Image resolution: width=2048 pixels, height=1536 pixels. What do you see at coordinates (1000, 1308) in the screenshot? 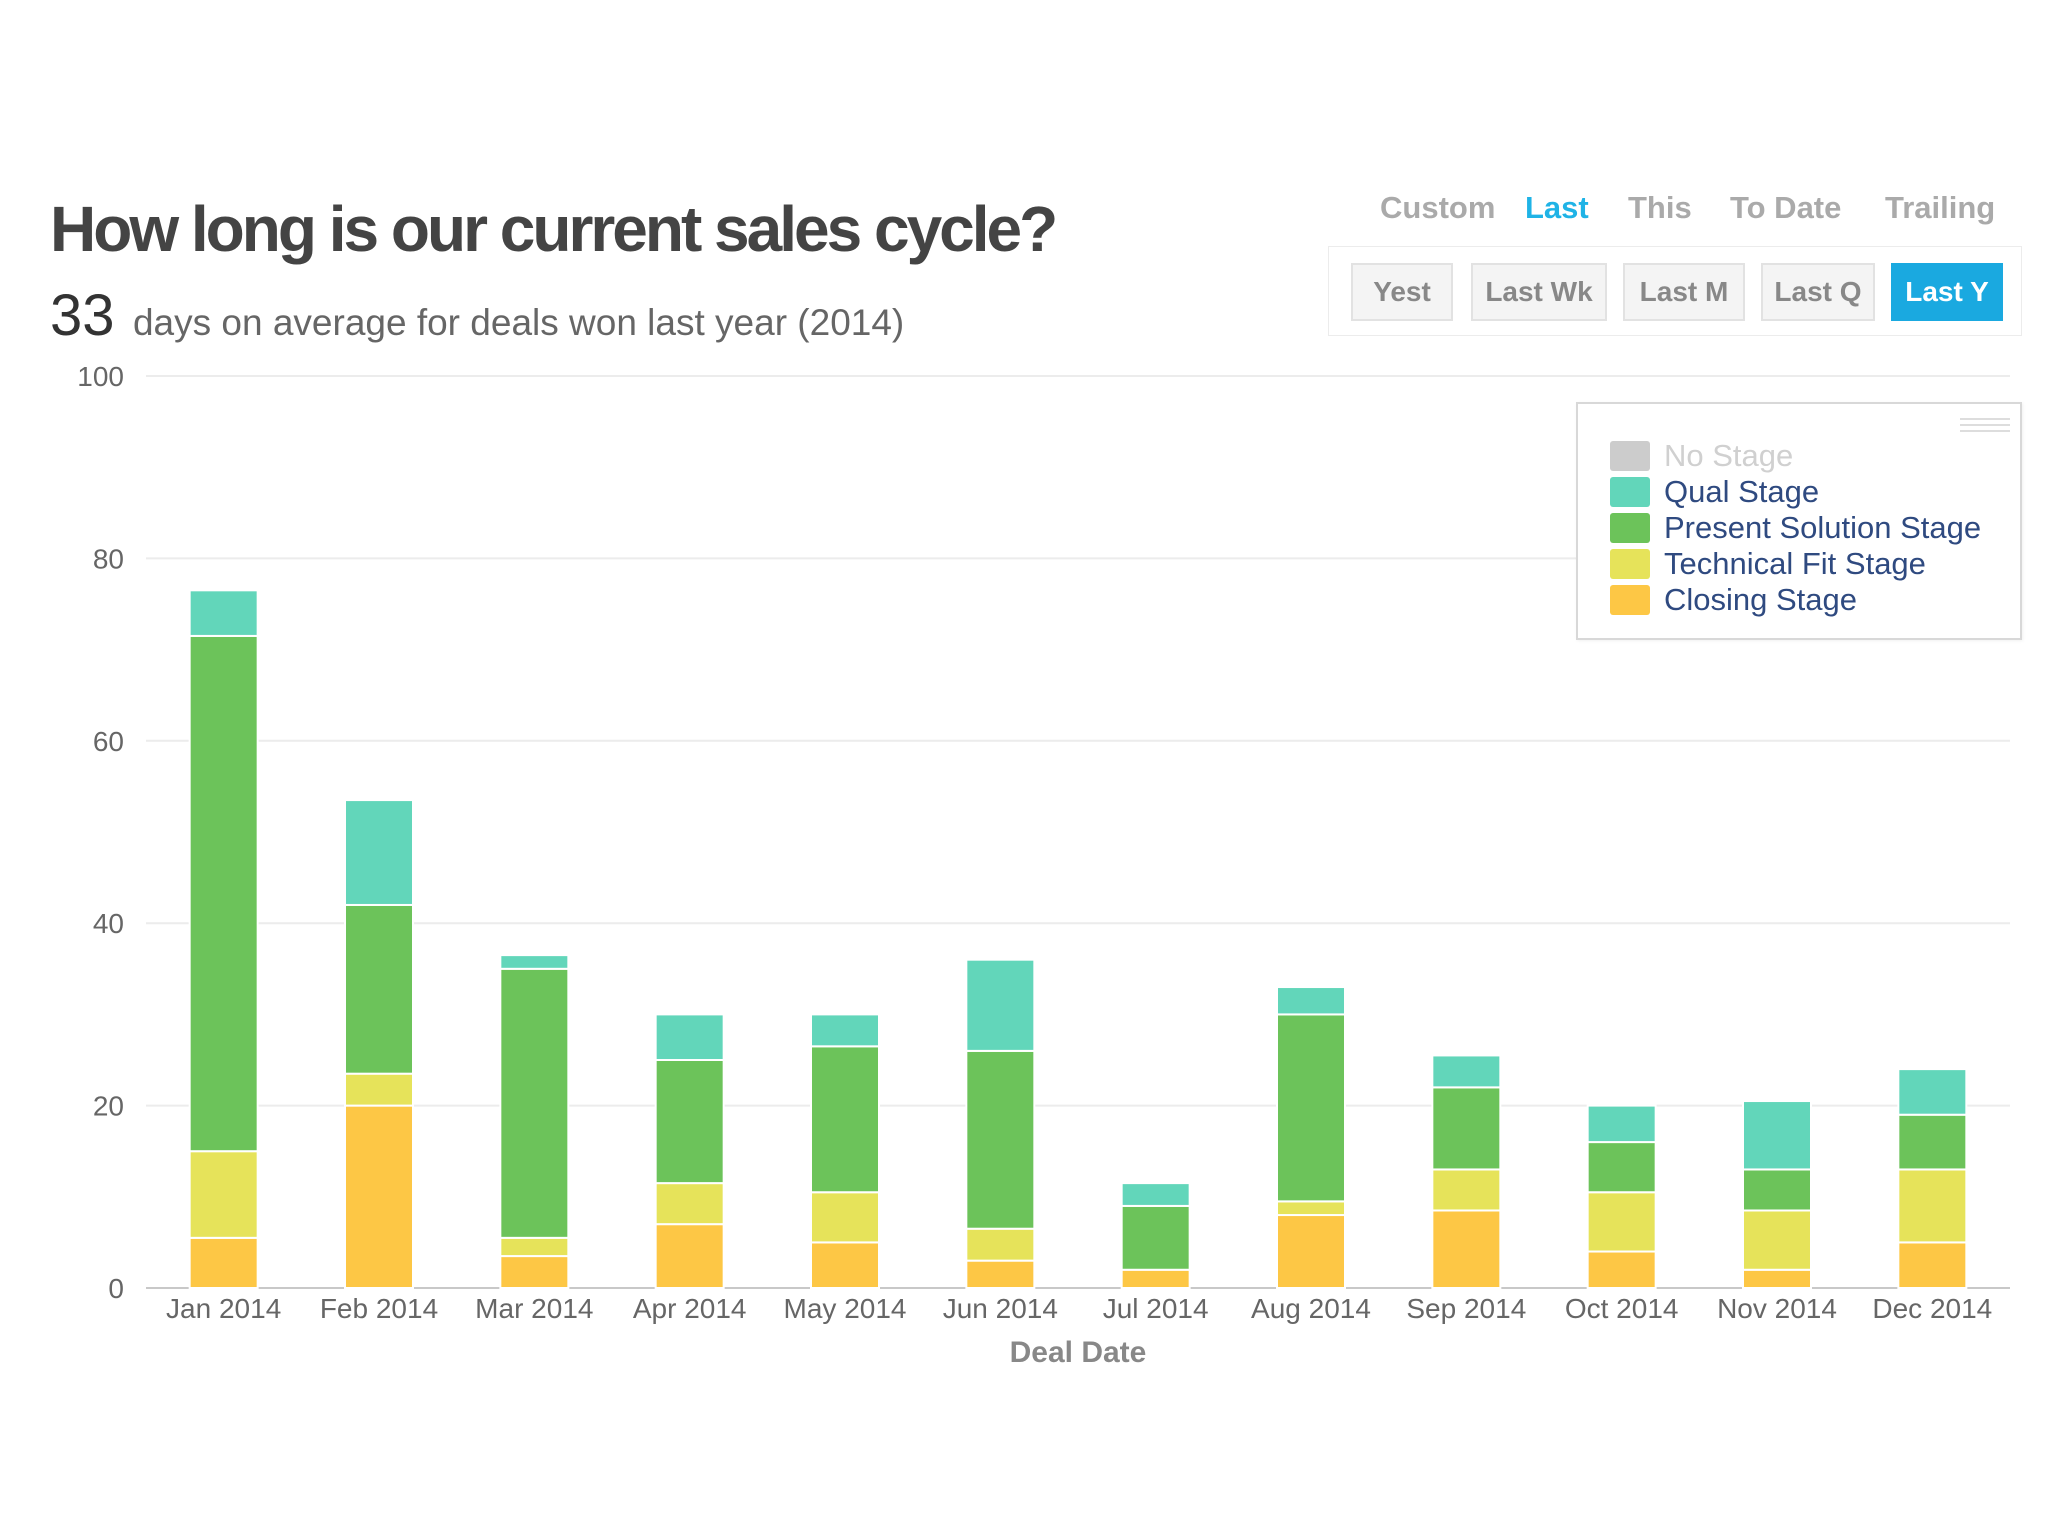
I see `x-tick-label: Jun 2014` at bounding box center [1000, 1308].